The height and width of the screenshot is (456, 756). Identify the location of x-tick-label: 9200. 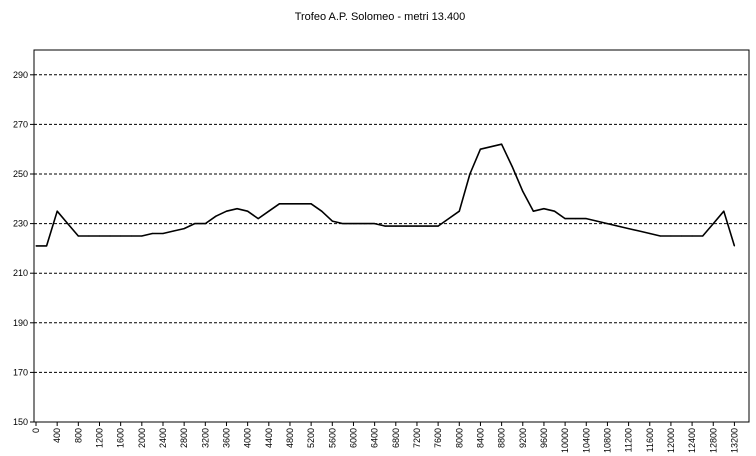
(523, 438).